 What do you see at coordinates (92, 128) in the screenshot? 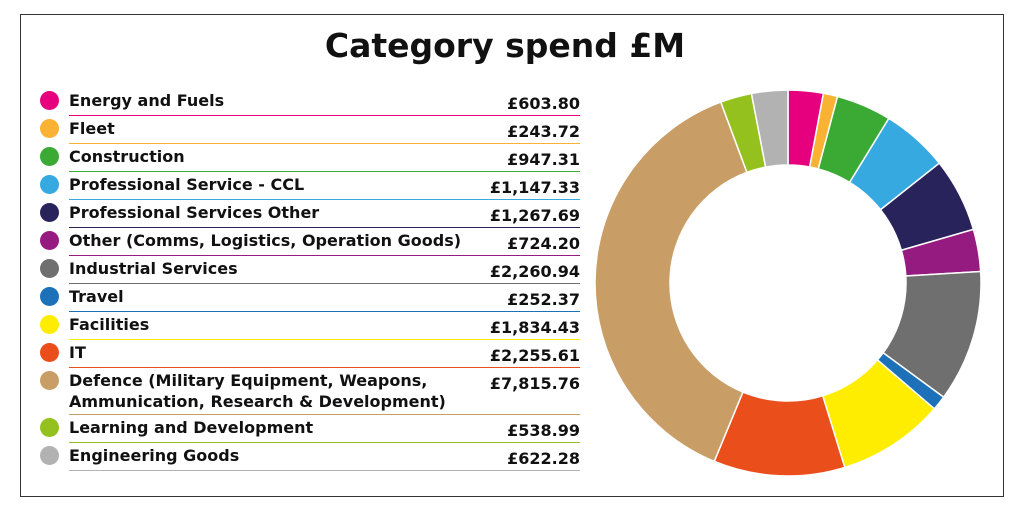
I see `legend-label: Fleet` at bounding box center [92, 128].